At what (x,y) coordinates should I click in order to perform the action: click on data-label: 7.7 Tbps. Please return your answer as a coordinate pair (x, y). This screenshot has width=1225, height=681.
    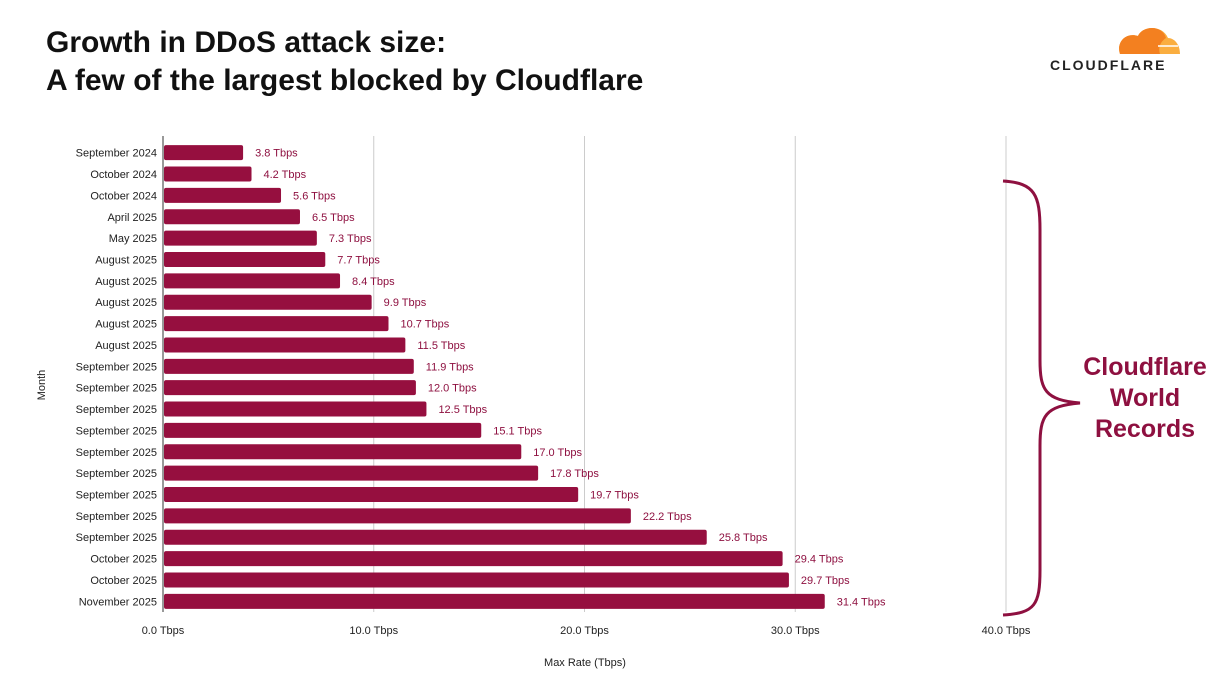
    Looking at the image, I should click on (358, 261).